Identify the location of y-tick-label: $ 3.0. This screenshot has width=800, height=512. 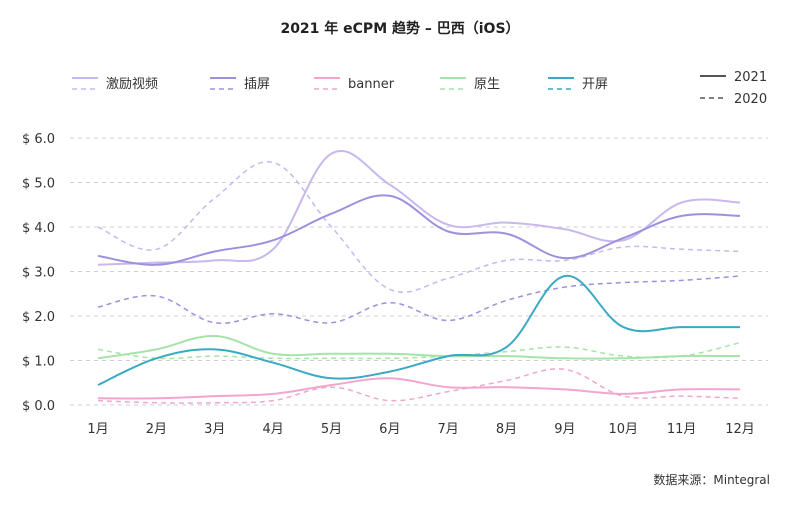
(38, 273).